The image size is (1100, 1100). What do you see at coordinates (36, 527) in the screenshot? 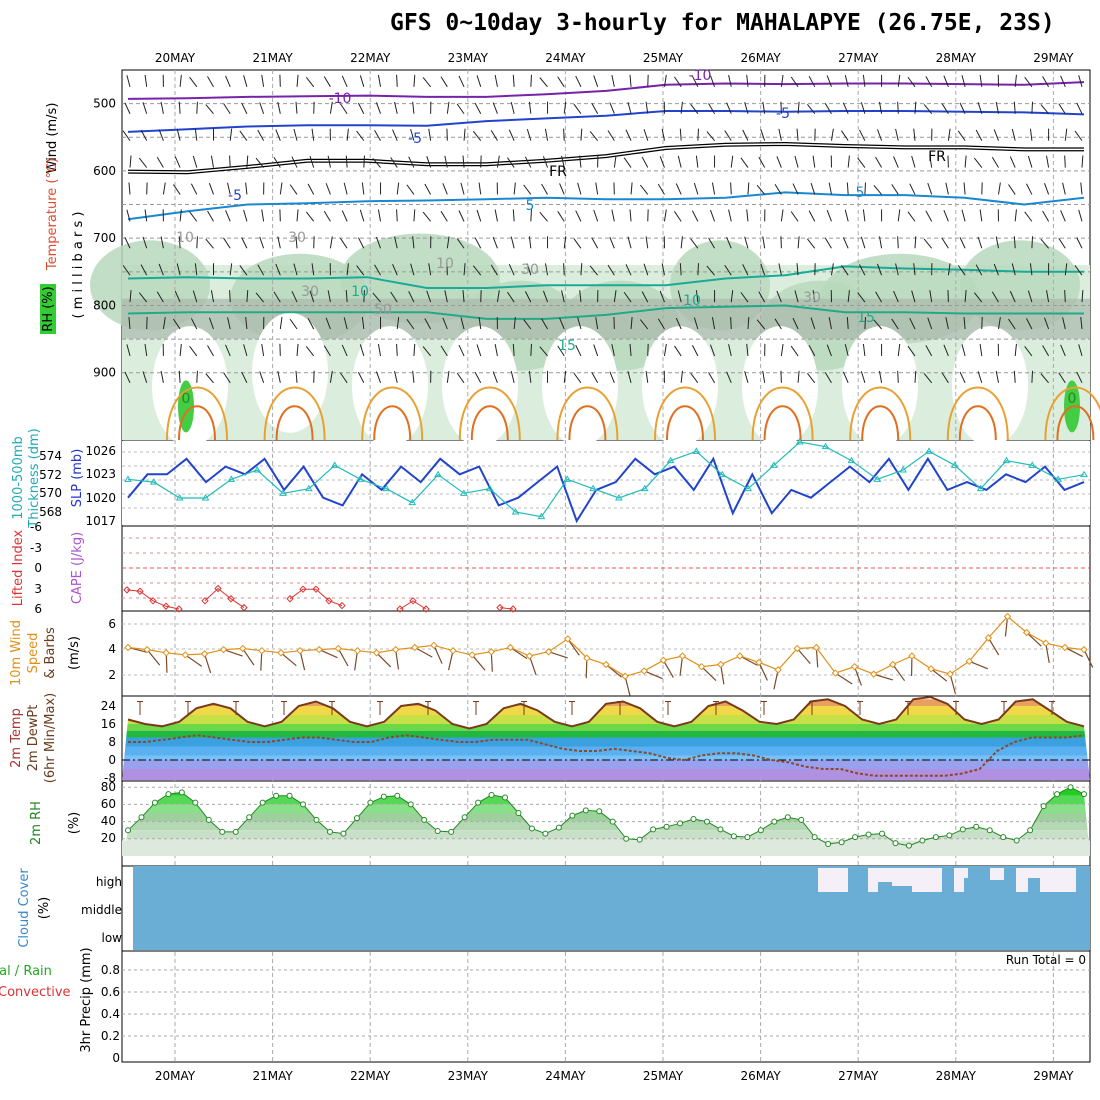
I see `y-tick-label: -6` at bounding box center [36, 527].